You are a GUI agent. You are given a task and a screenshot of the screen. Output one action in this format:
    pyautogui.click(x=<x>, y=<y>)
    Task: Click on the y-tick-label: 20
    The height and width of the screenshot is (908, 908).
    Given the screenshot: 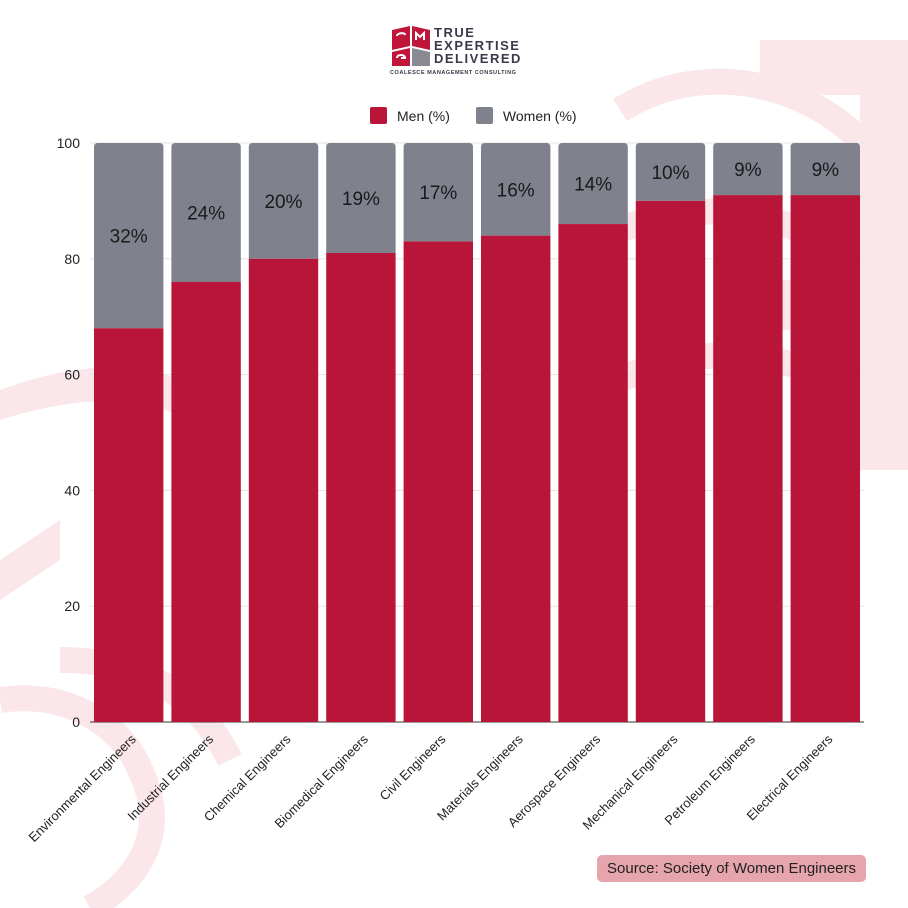 What is the action you would take?
    pyautogui.click(x=72, y=606)
    